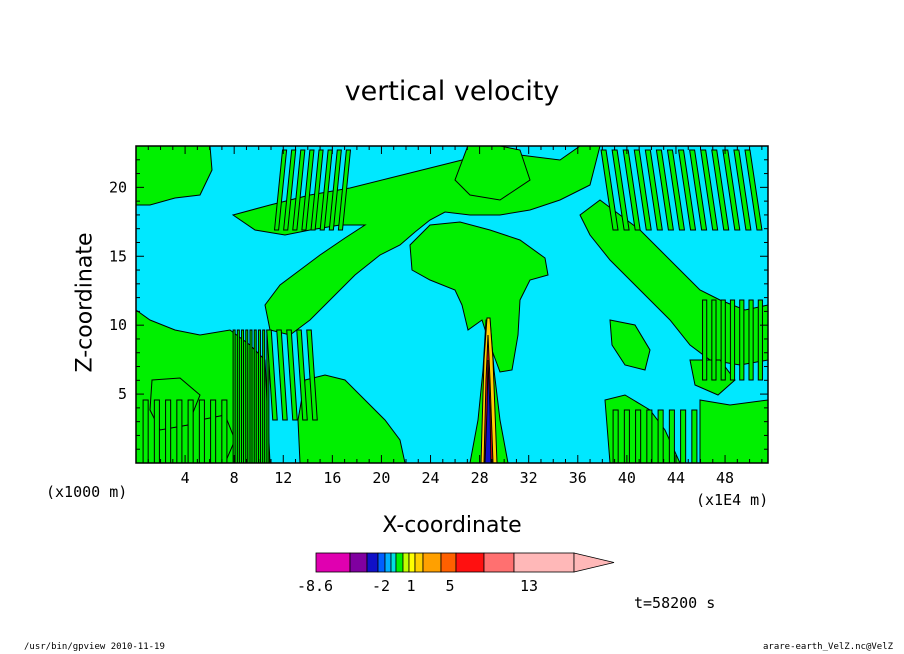 The width and height of the screenshot is (904, 654). I want to click on y-tick-label: 15, so click(118, 256).